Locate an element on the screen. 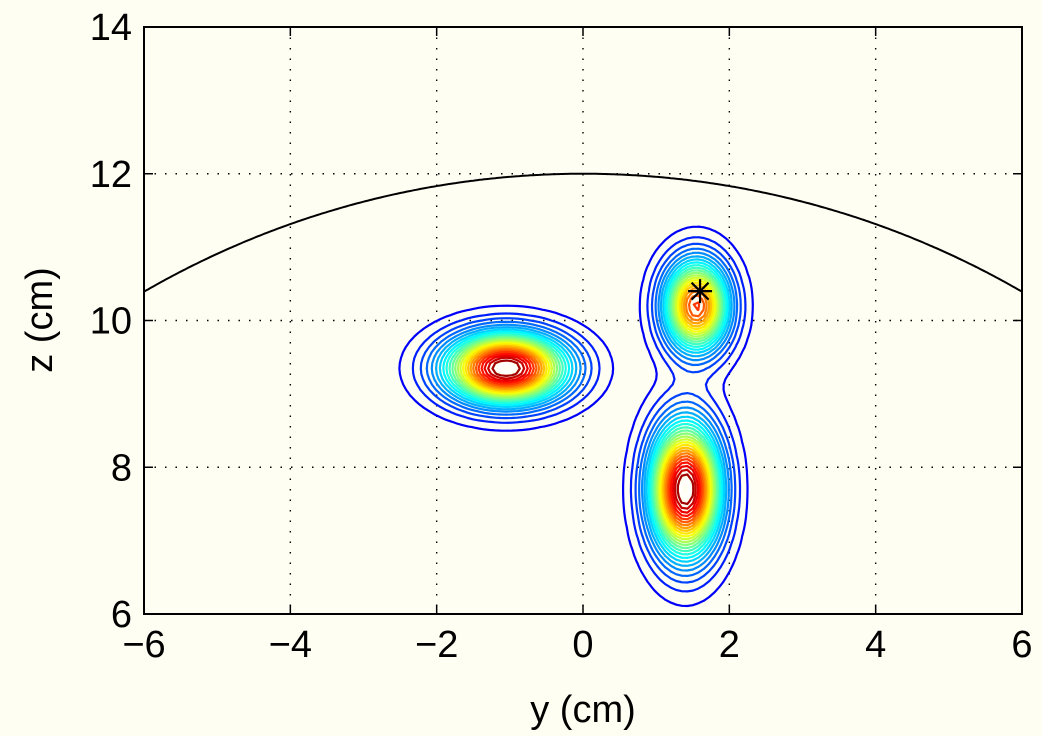 The height and width of the screenshot is (736, 1042). y-tick-label: 10 is located at coordinates (111, 322).